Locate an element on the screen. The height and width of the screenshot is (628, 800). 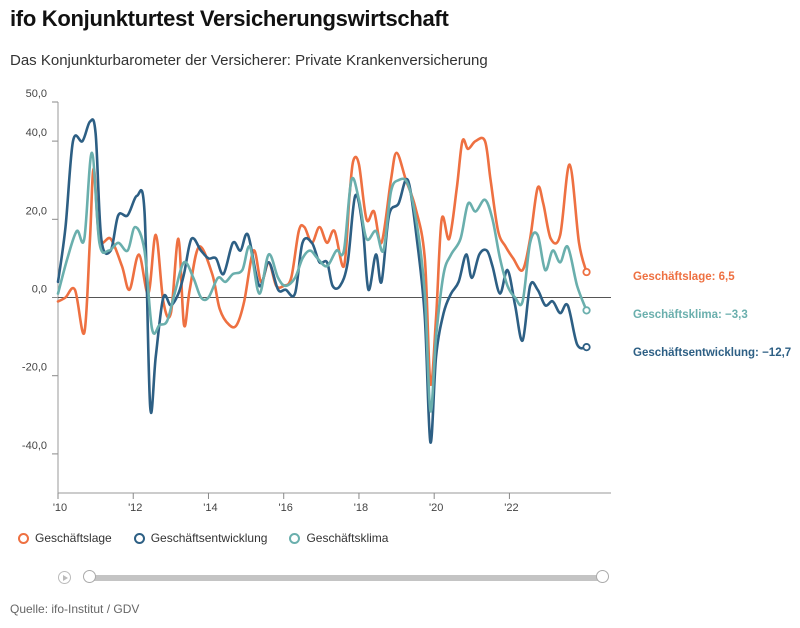
source-note: Quelle: ifo-Institut / GDV is located at coordinates (75, 609).